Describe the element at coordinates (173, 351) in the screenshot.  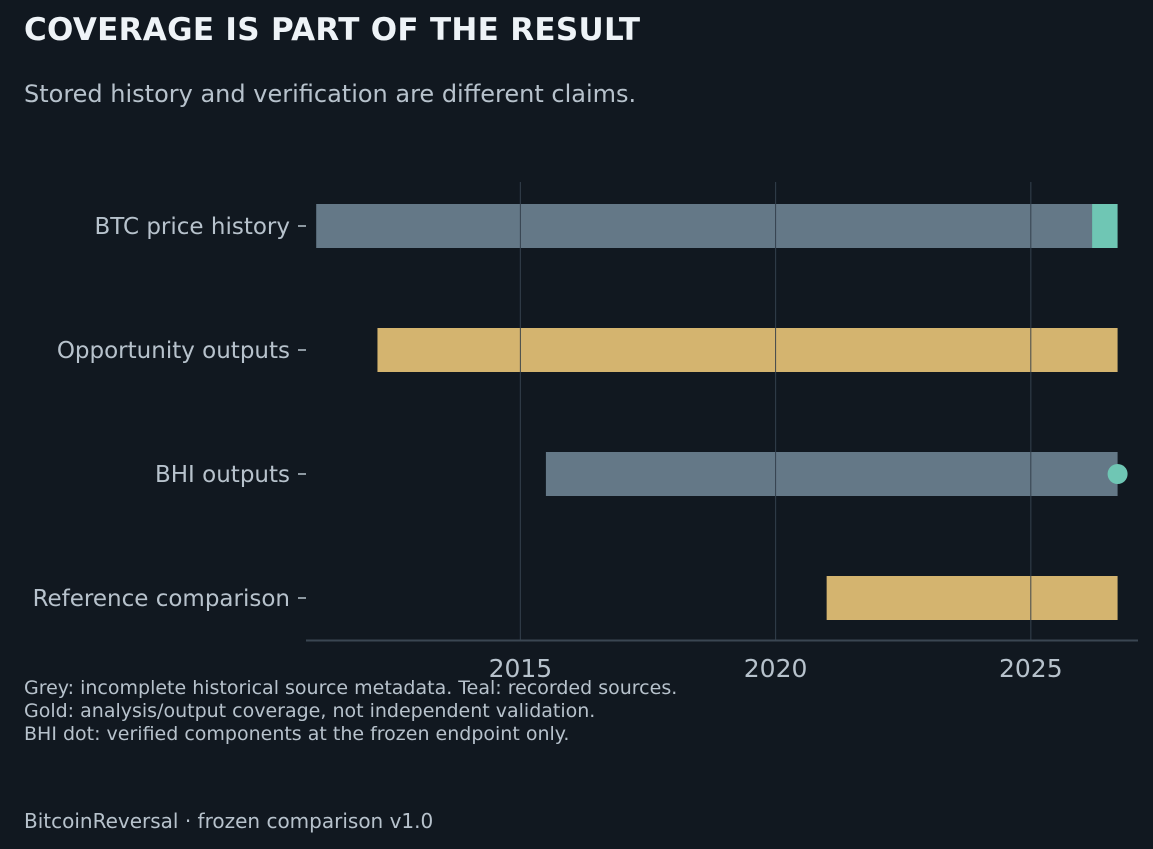
I see `category-label: Opportunity outputs` at that location.